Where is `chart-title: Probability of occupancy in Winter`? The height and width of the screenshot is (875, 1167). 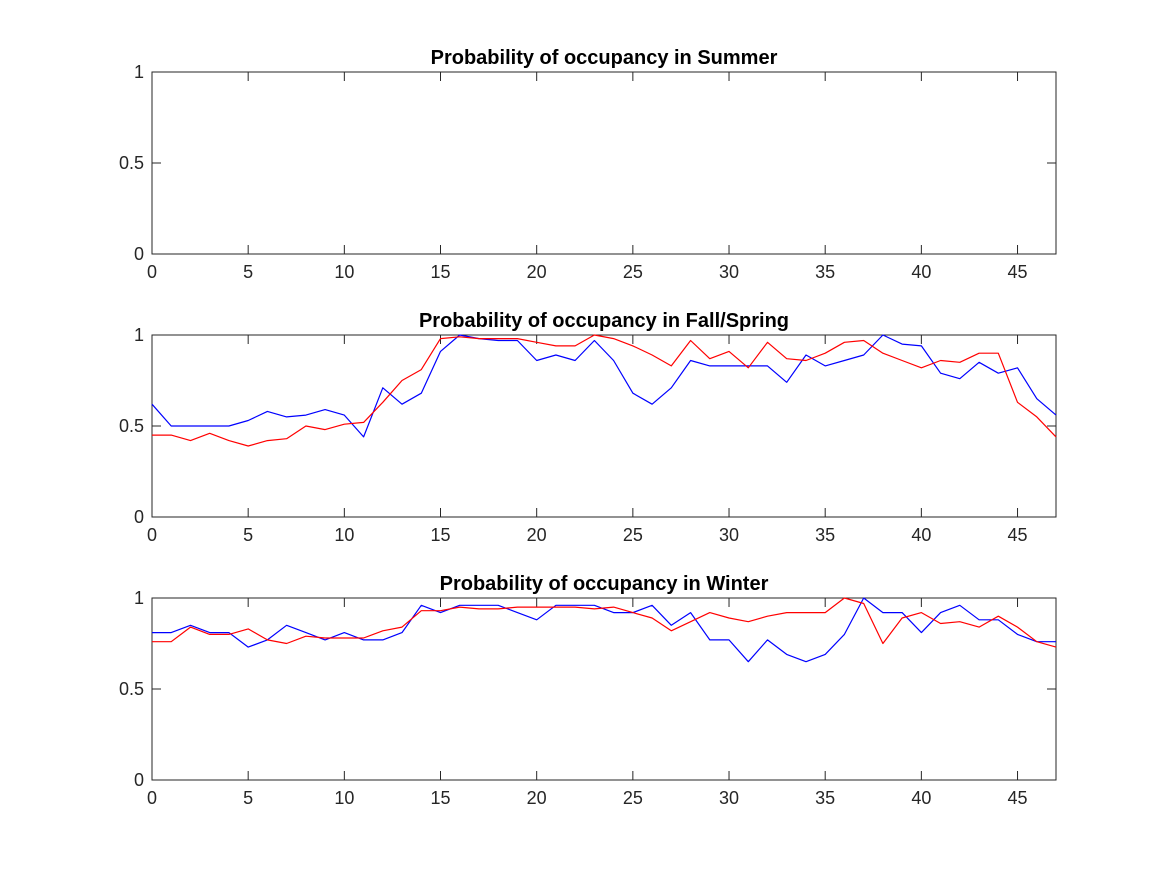 chart-title: Probability of occupancy in Winter is located at coordinates (604, 584).